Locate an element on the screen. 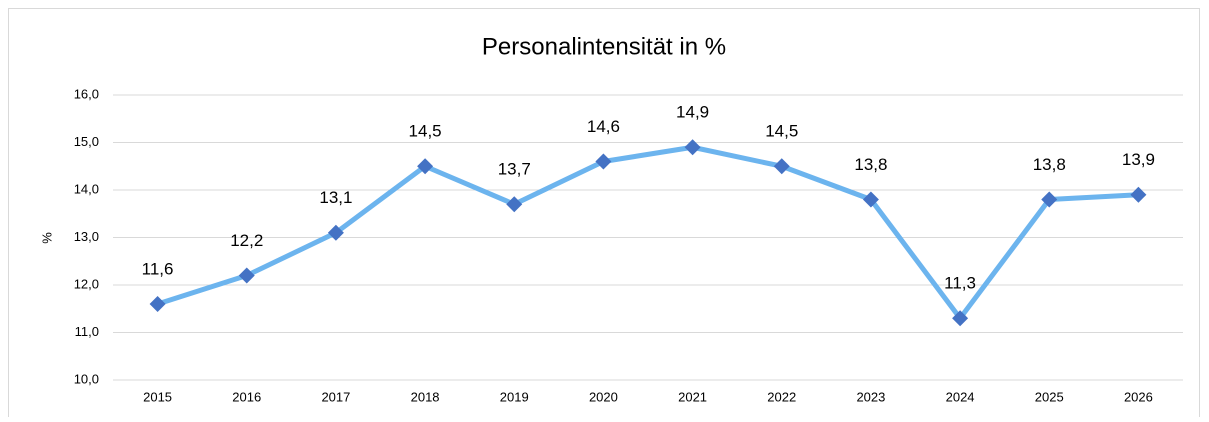 This screenshot has height=422, width=1209. y-tick-label: 10,0 is located at coordinates (86, 378).